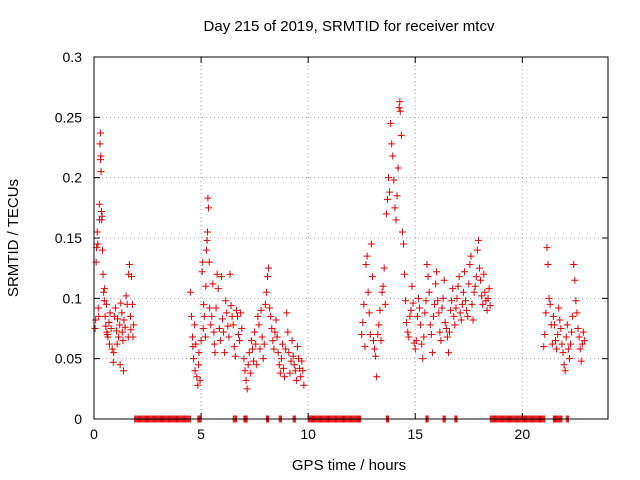 The width and height of the screenshot is (640, 480). What do you see at coordinates (73, 57) in the screenshot?
I see `y-tick-label: 0.3` at bounding box center [73, 57].